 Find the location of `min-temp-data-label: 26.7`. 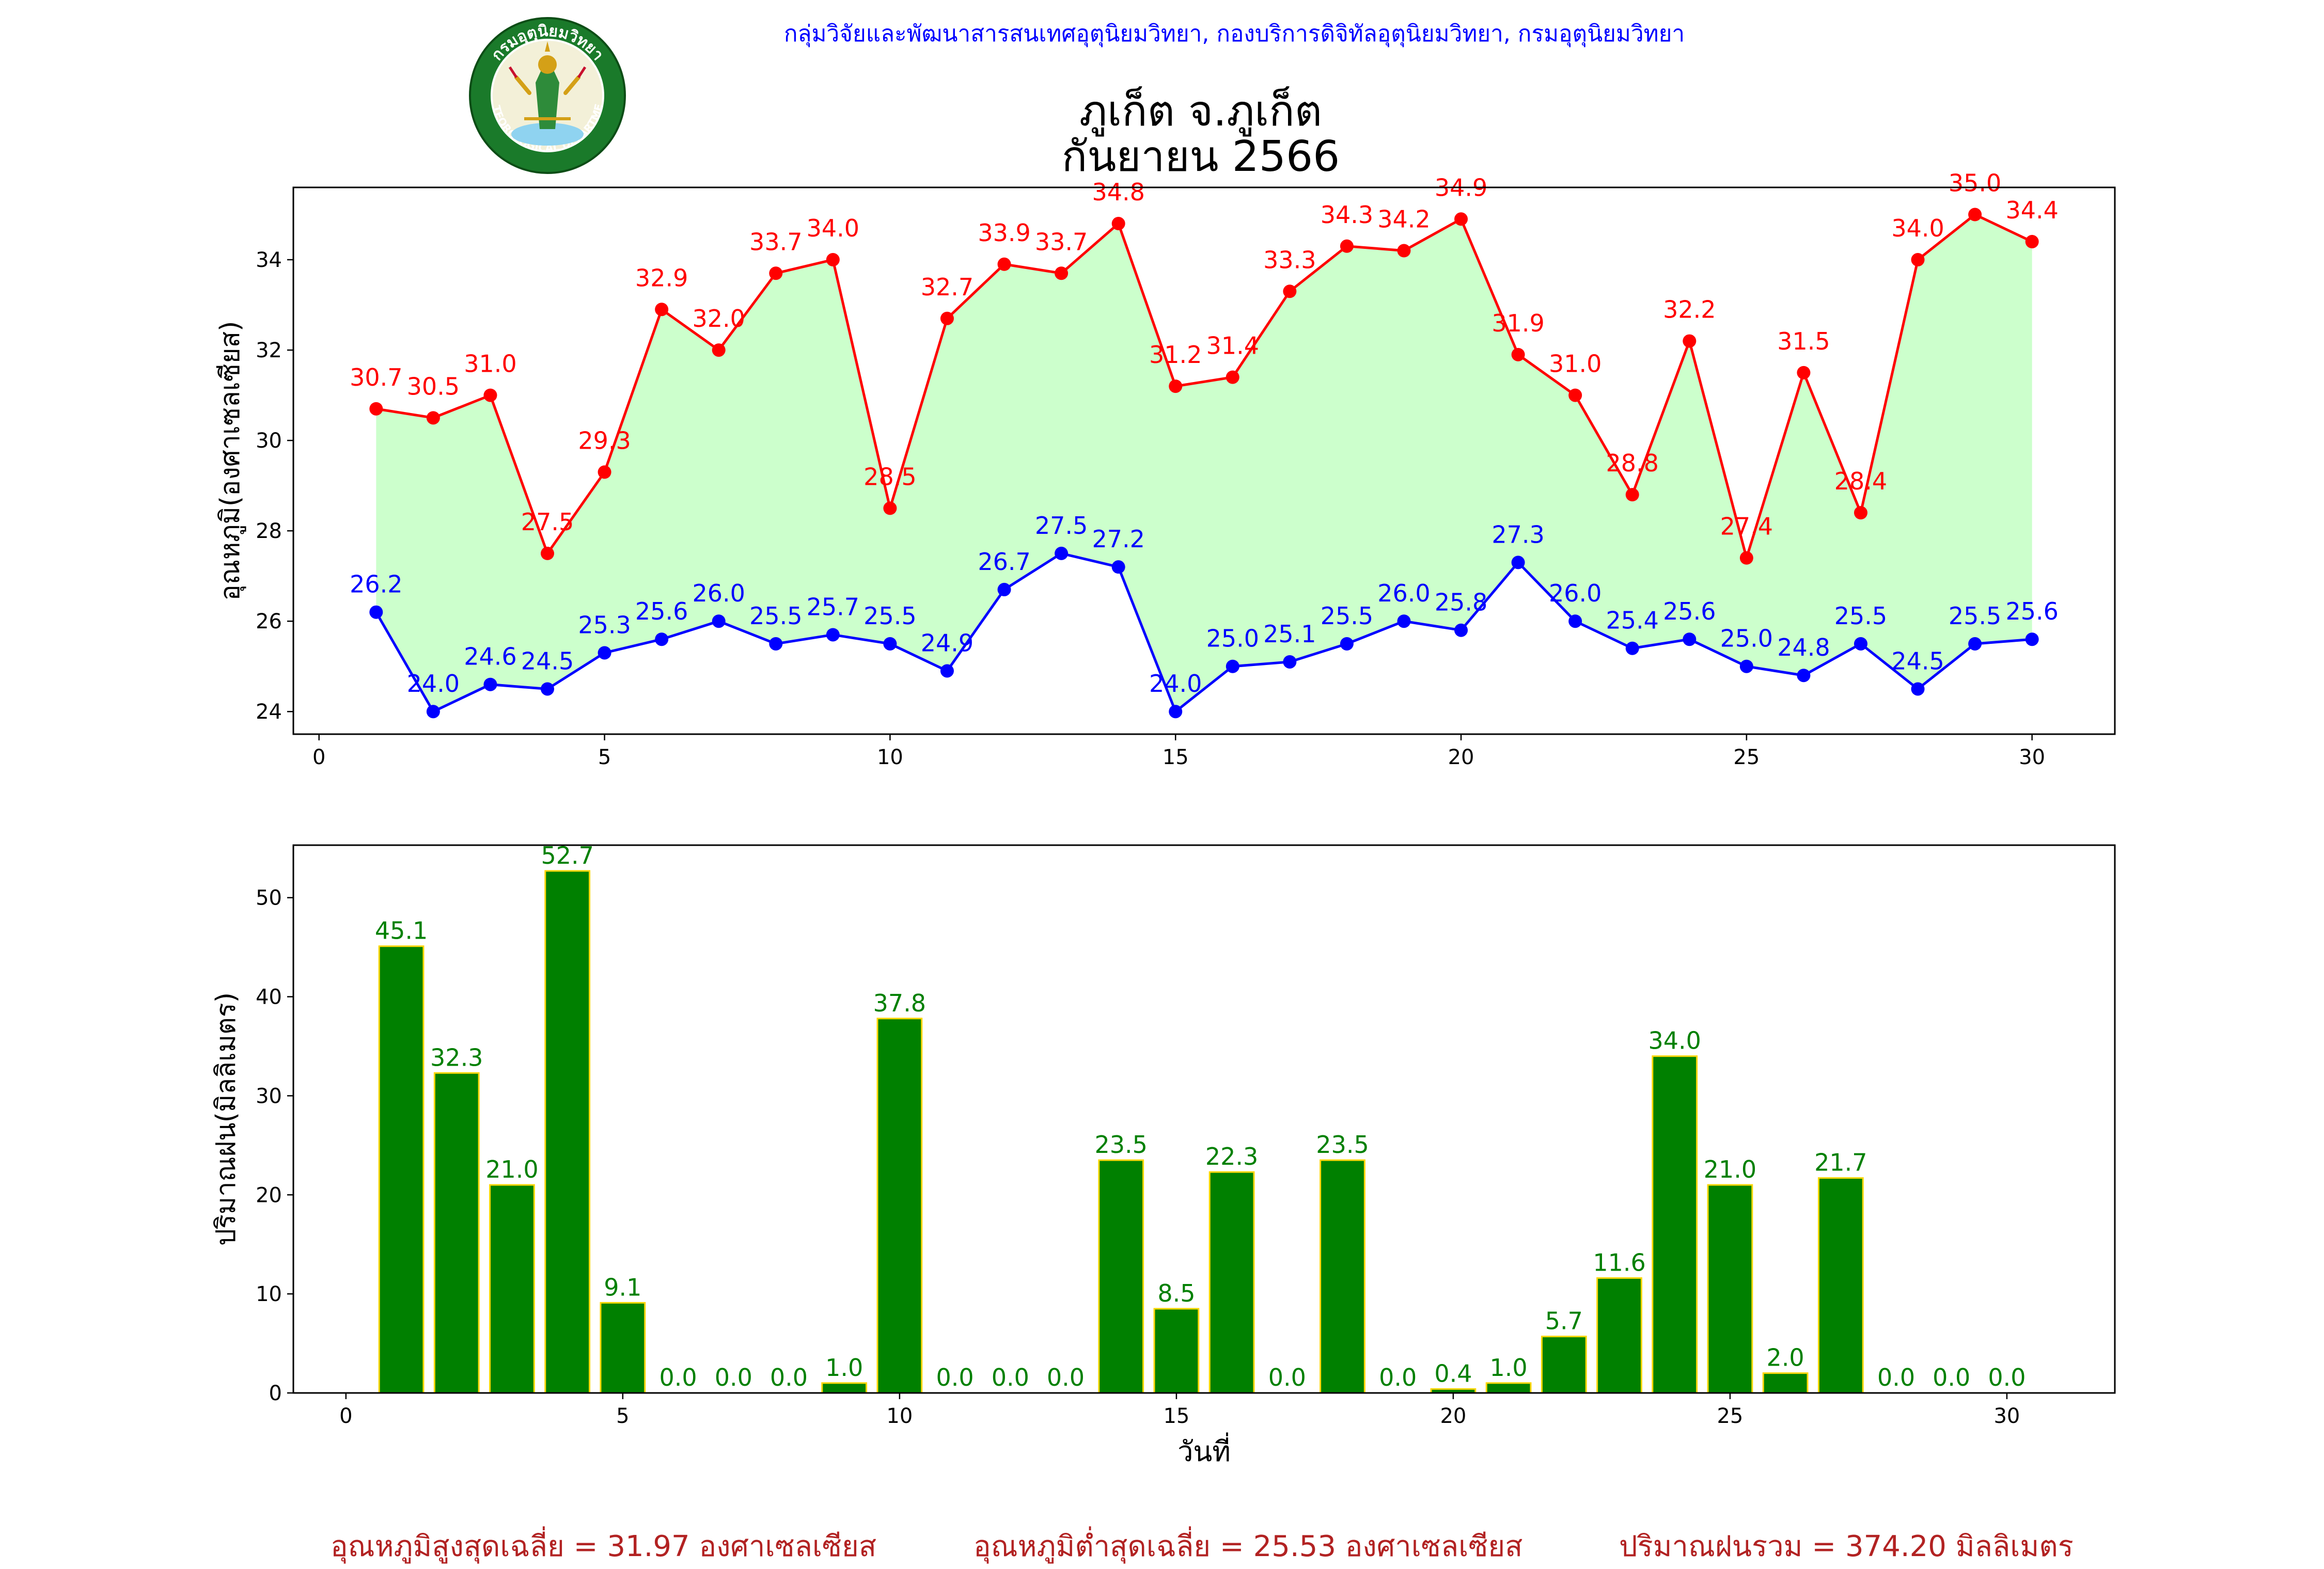

min-temp-data-label: 26.7 is located at coordinates (1004, 562).